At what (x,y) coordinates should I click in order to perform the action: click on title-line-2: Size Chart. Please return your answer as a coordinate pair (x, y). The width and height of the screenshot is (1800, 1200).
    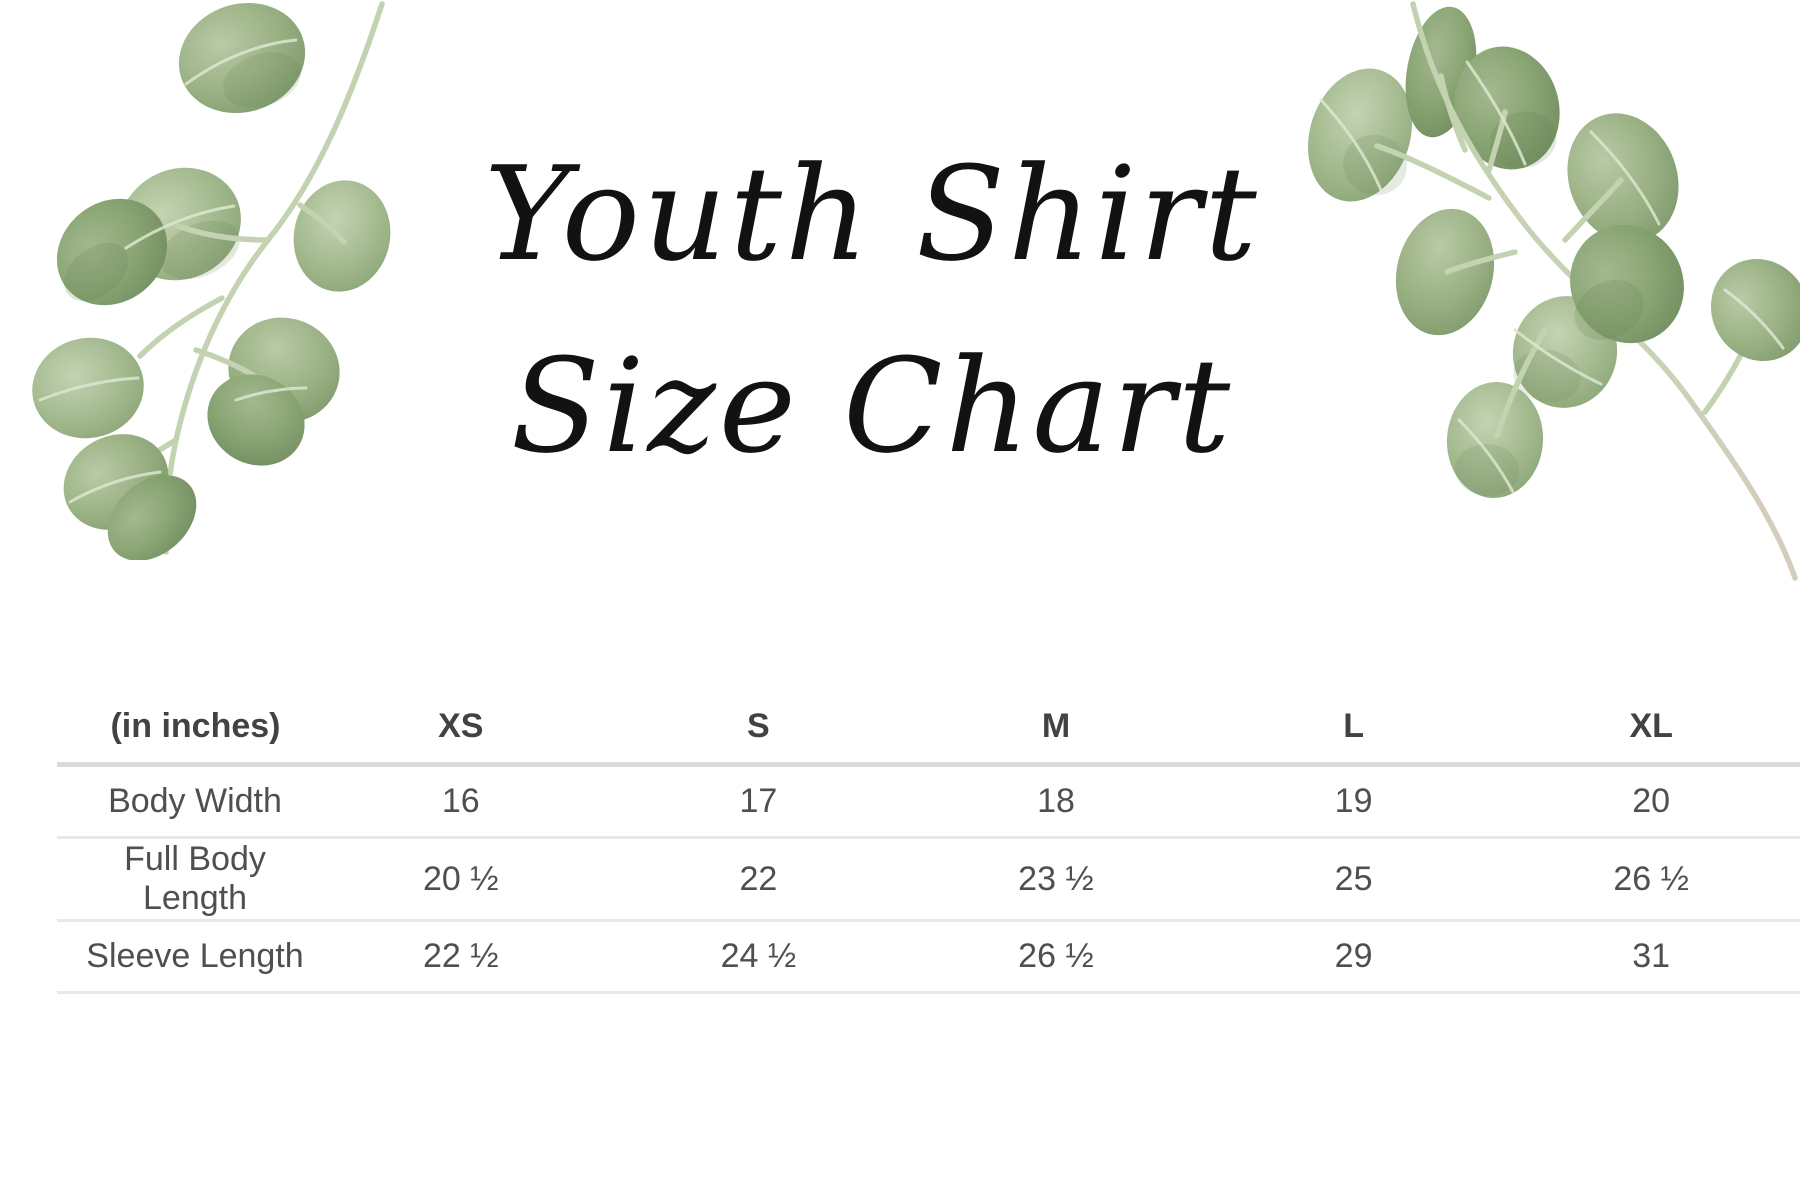
    Looking at the image, I should click on (872, 406).